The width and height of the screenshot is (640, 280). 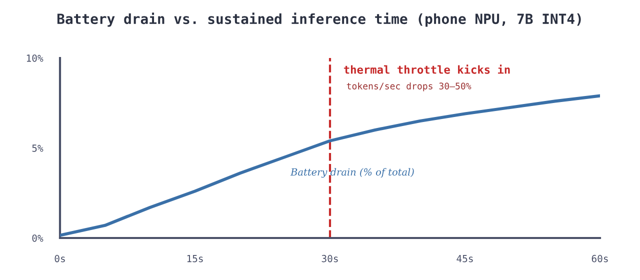 I want to click on y-tick-label: 0%, so click(x=38, y=238).